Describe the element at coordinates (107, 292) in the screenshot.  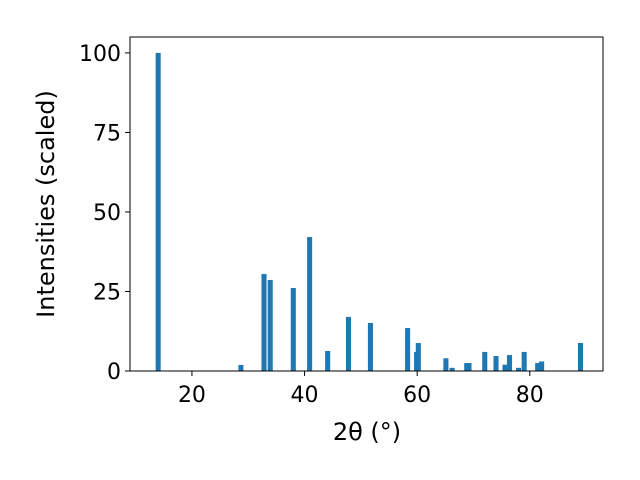
I see `y-tick-label: 25` at that location.